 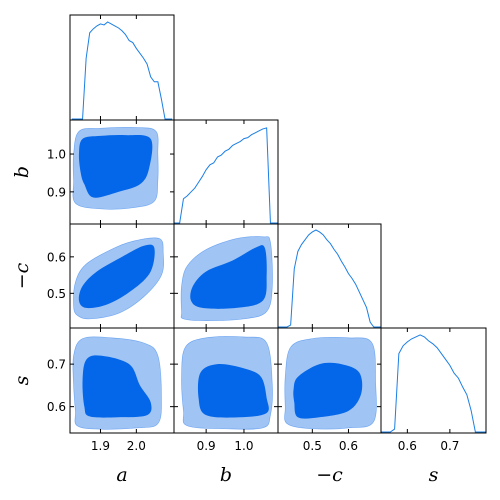 I want to click on y-axis-label-negc: −c, so click(x=22, y=275).